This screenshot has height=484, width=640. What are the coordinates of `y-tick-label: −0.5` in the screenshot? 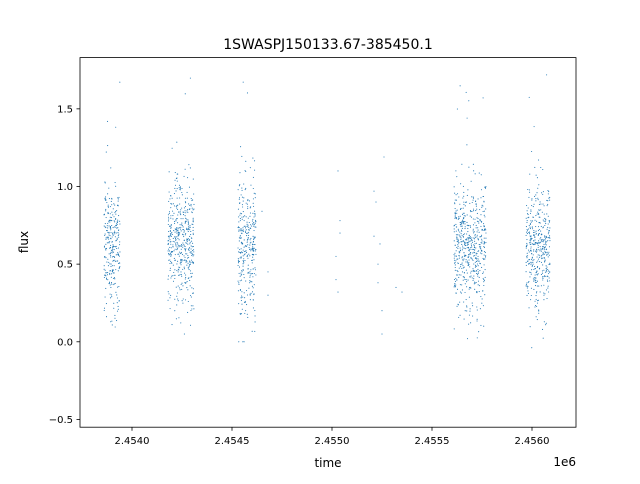 It's located at (61, 420).